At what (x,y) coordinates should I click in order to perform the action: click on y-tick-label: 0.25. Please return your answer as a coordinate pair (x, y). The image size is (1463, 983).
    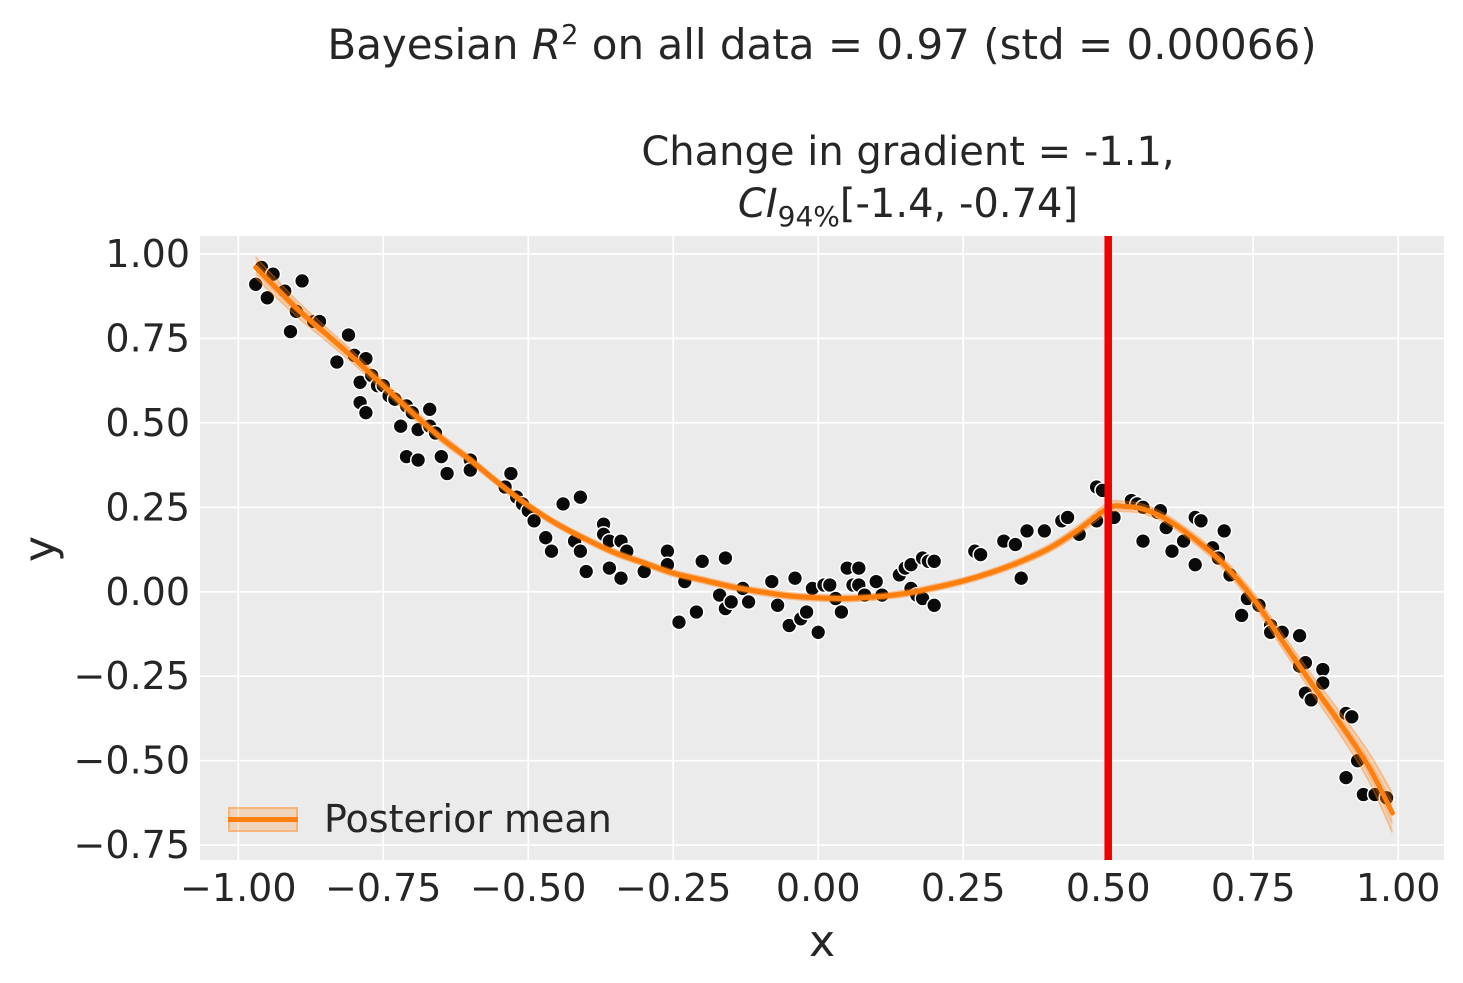
    Looking at the image, I should click on (147, 507).